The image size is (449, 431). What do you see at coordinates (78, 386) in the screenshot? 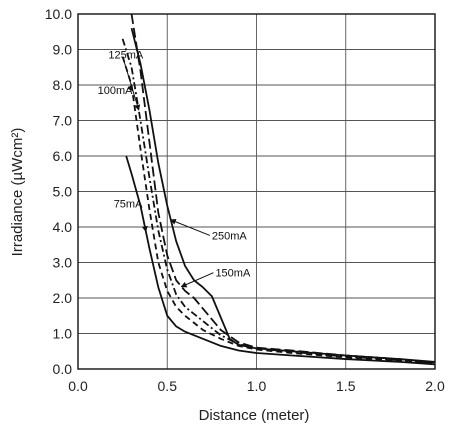
I see `x-tick-label: 0.0` at bounding box center [78, 386].